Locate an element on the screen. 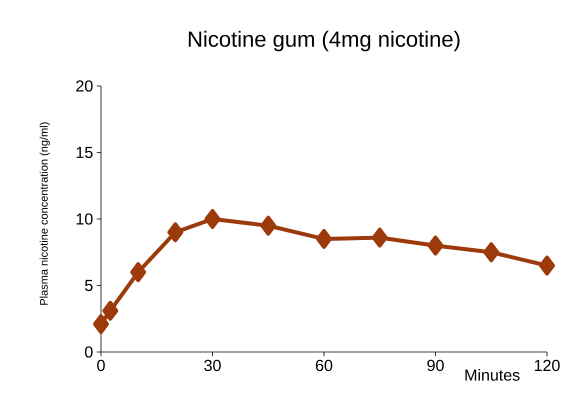 This screenshot has height=415, width=583. y-tick-label: 0 is located at coordinates (88, 352).